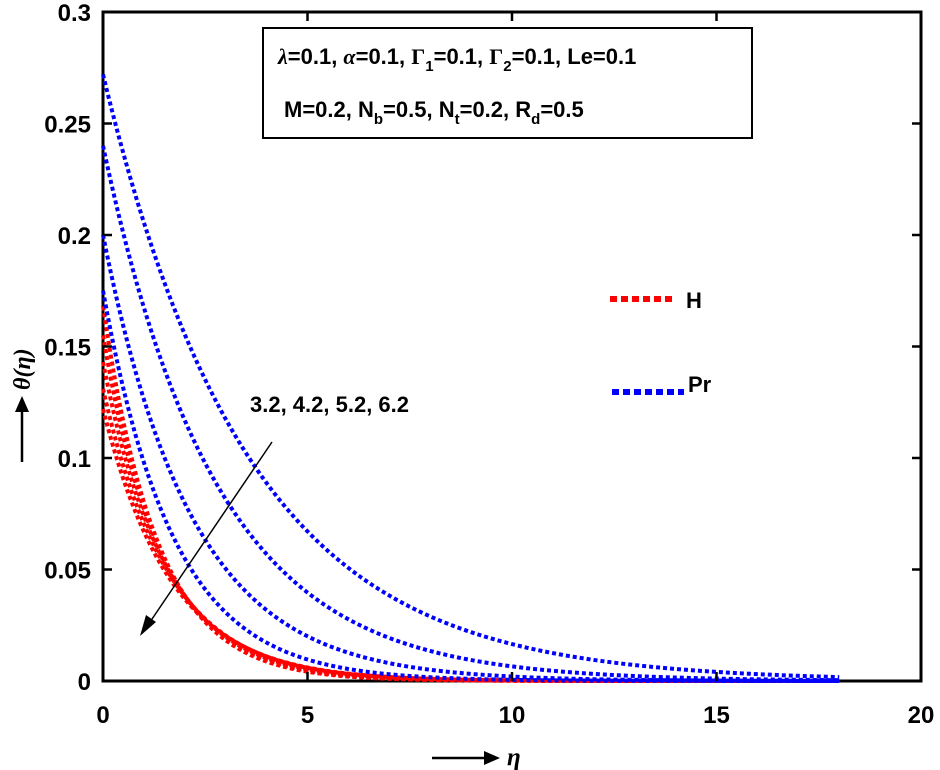  What do you see at coordinates (462, 56) in the screenshot?
I see `gamma1-value: =0.1,` at bounding box center [462, 56].